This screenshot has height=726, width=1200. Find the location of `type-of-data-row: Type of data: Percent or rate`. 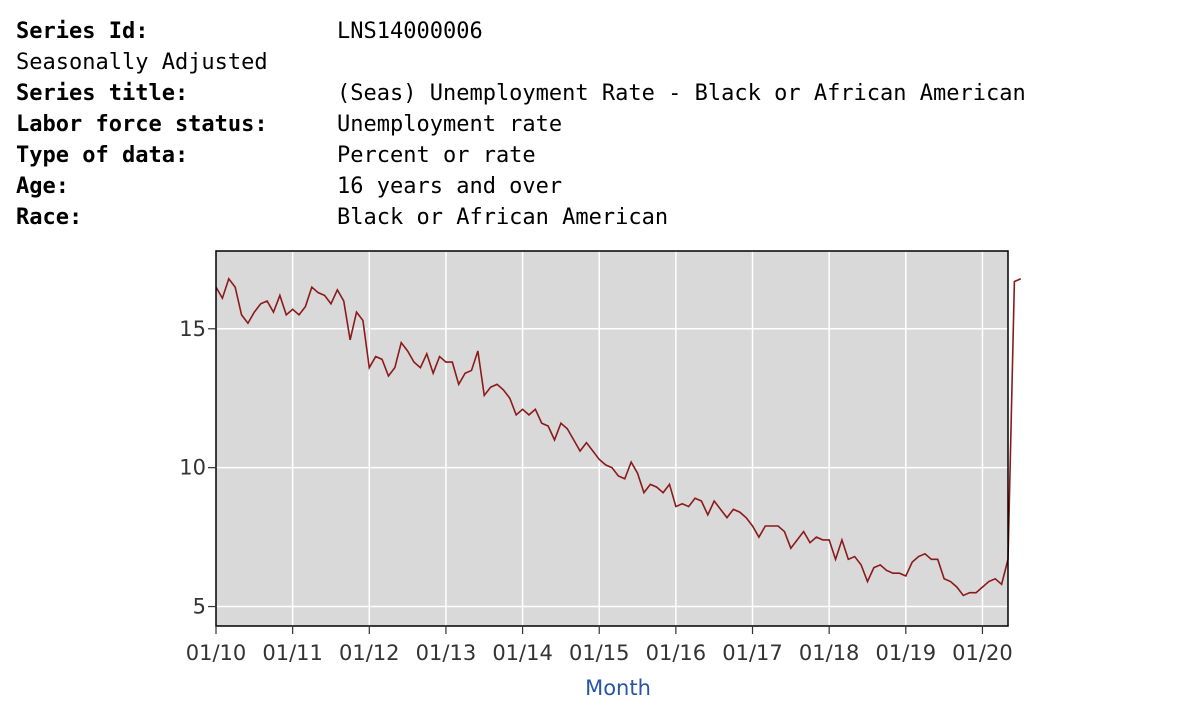

type-of-data-row: Type of data: Percent or rate is located at coordinates (521, 155).